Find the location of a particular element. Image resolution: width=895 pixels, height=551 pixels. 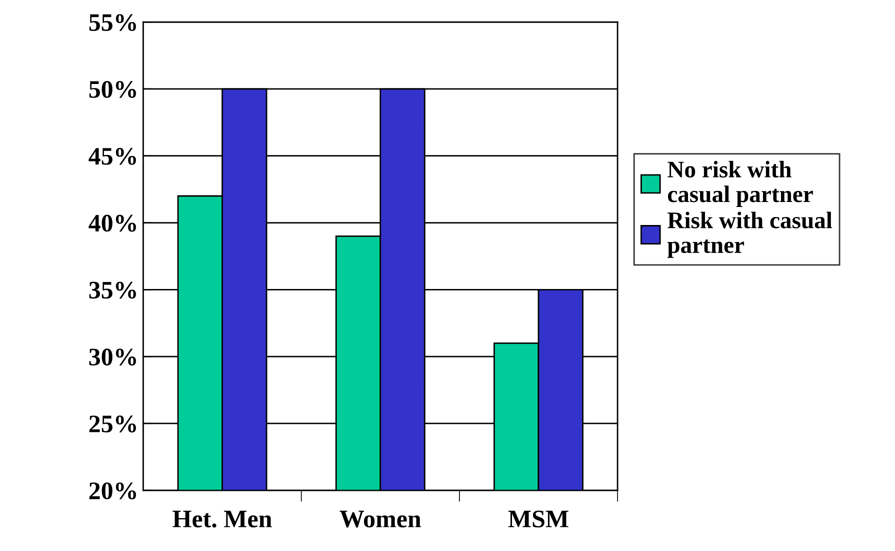

x-tick-label: Het. Men is located at coordinates (222, 519).